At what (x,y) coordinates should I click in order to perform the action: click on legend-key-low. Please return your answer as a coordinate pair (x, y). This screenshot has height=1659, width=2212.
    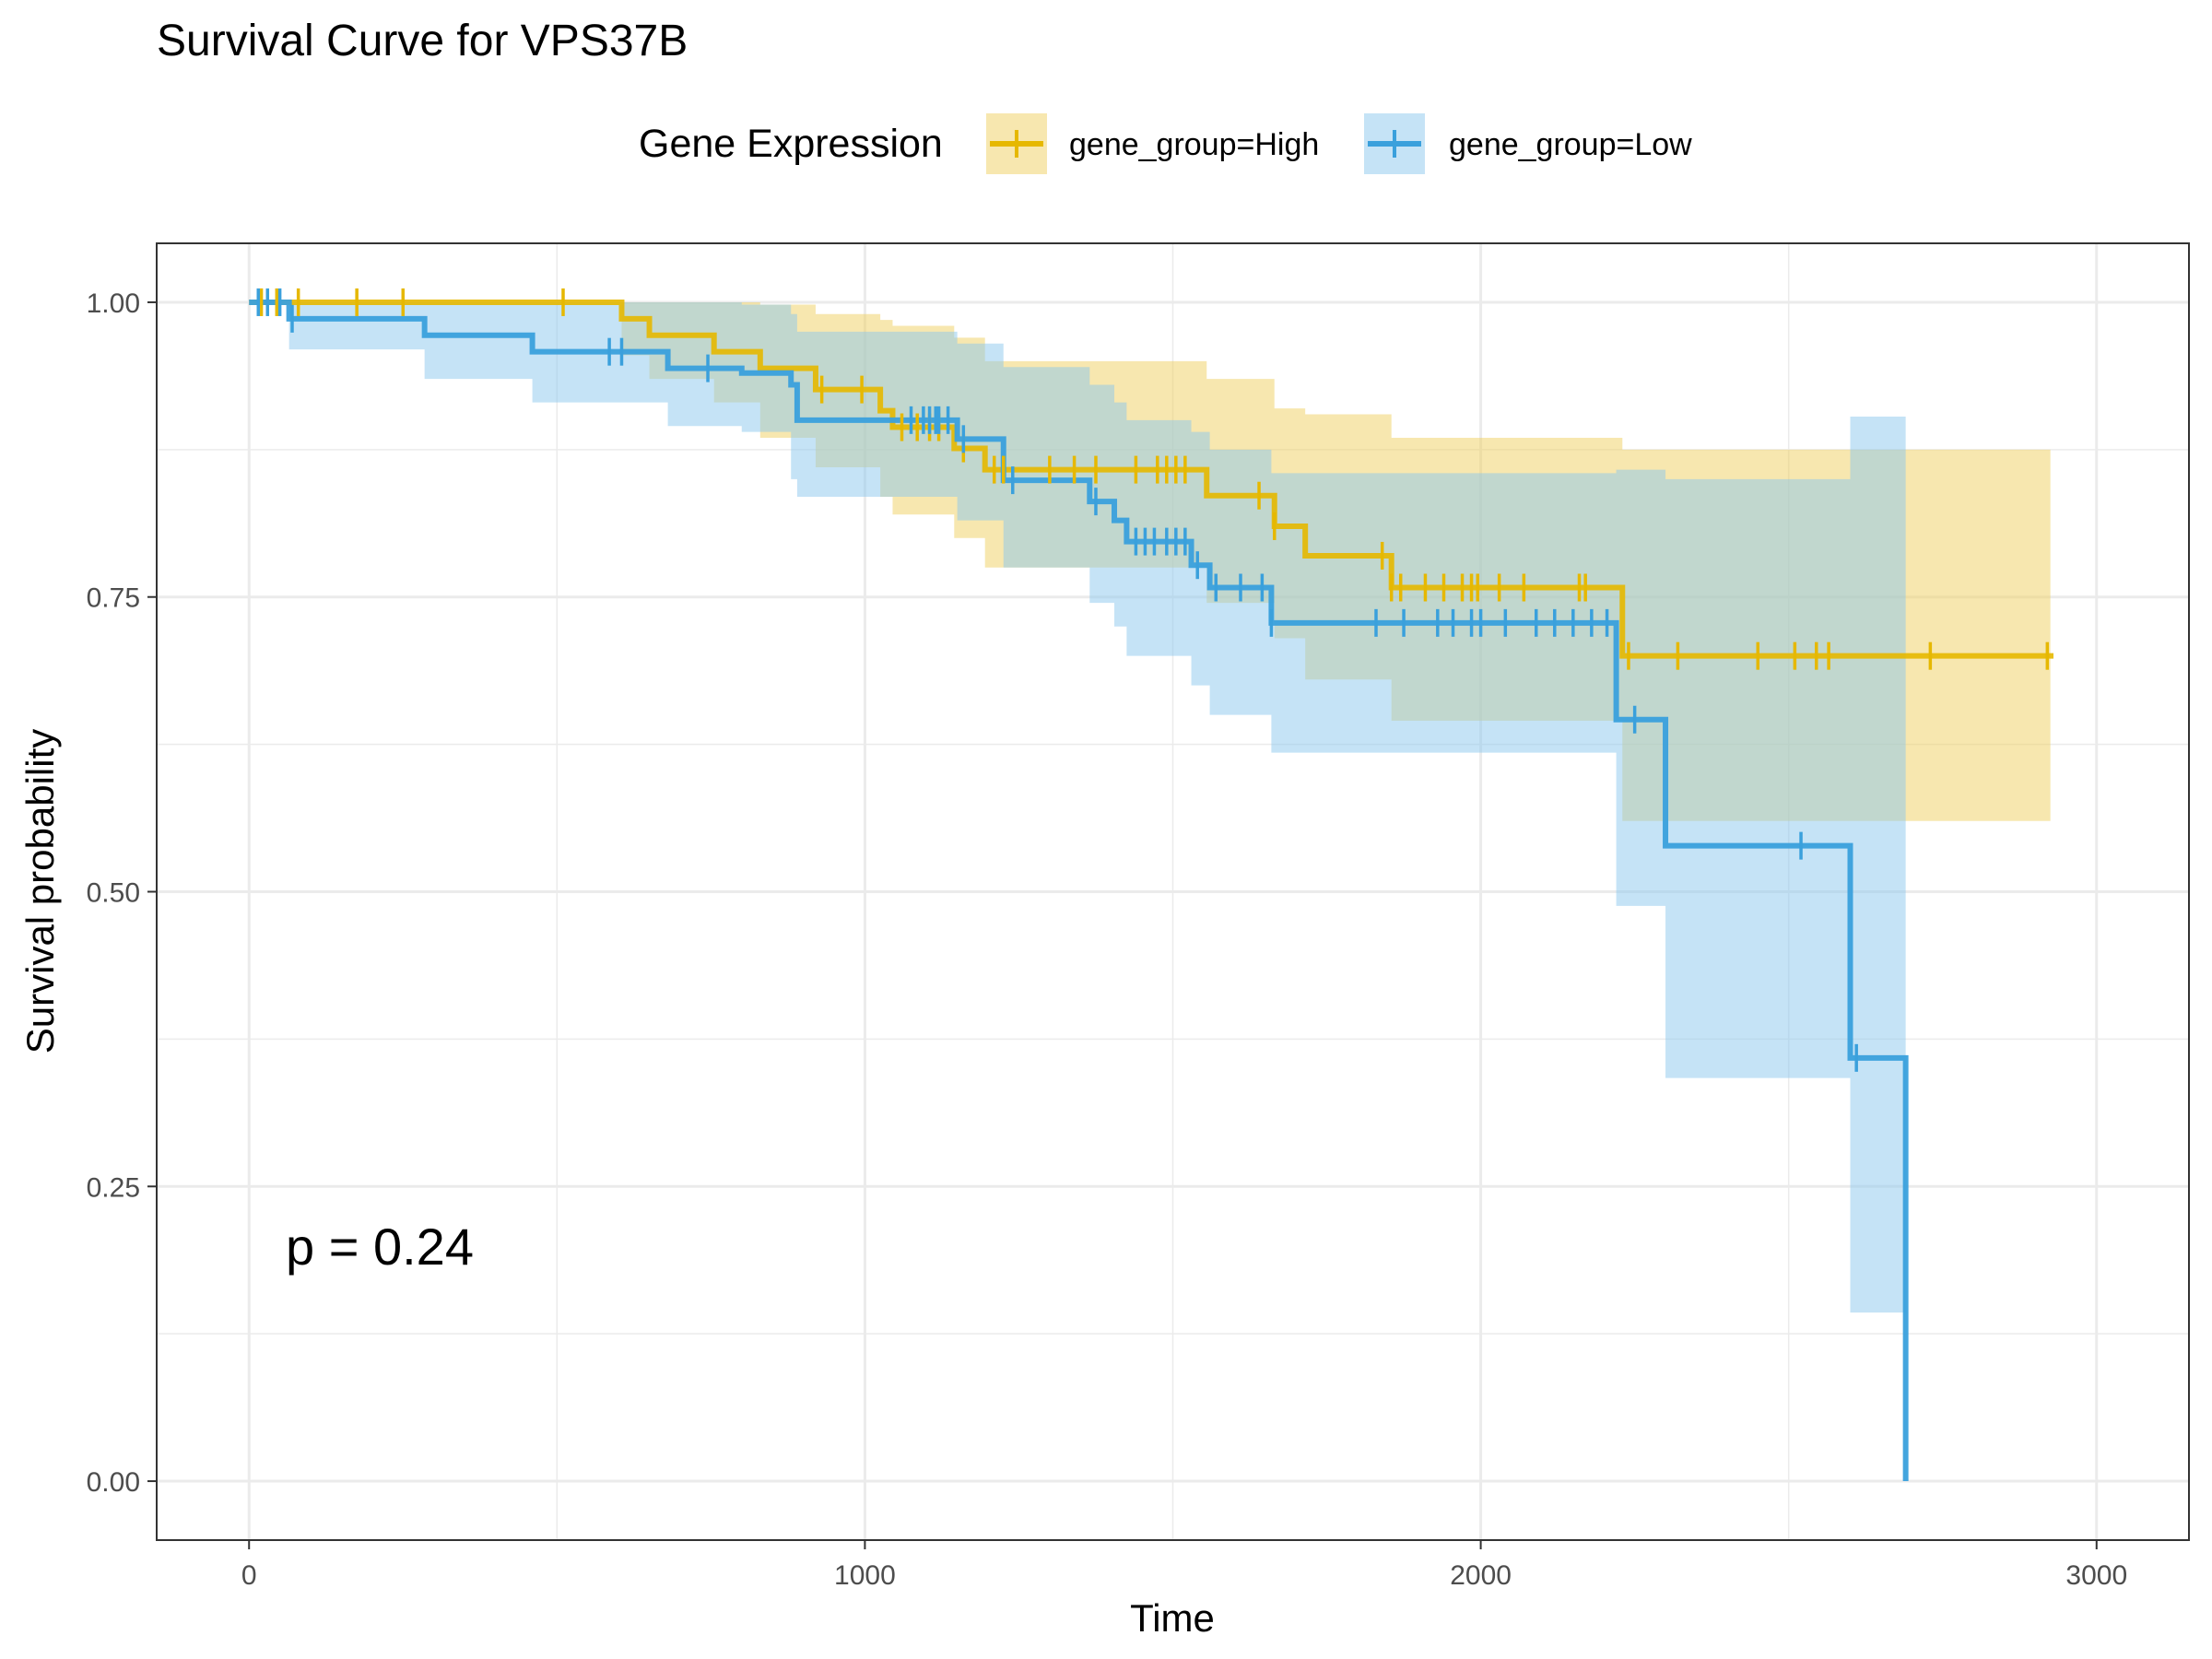
    Looking at the image, I should click on (1394, 143).